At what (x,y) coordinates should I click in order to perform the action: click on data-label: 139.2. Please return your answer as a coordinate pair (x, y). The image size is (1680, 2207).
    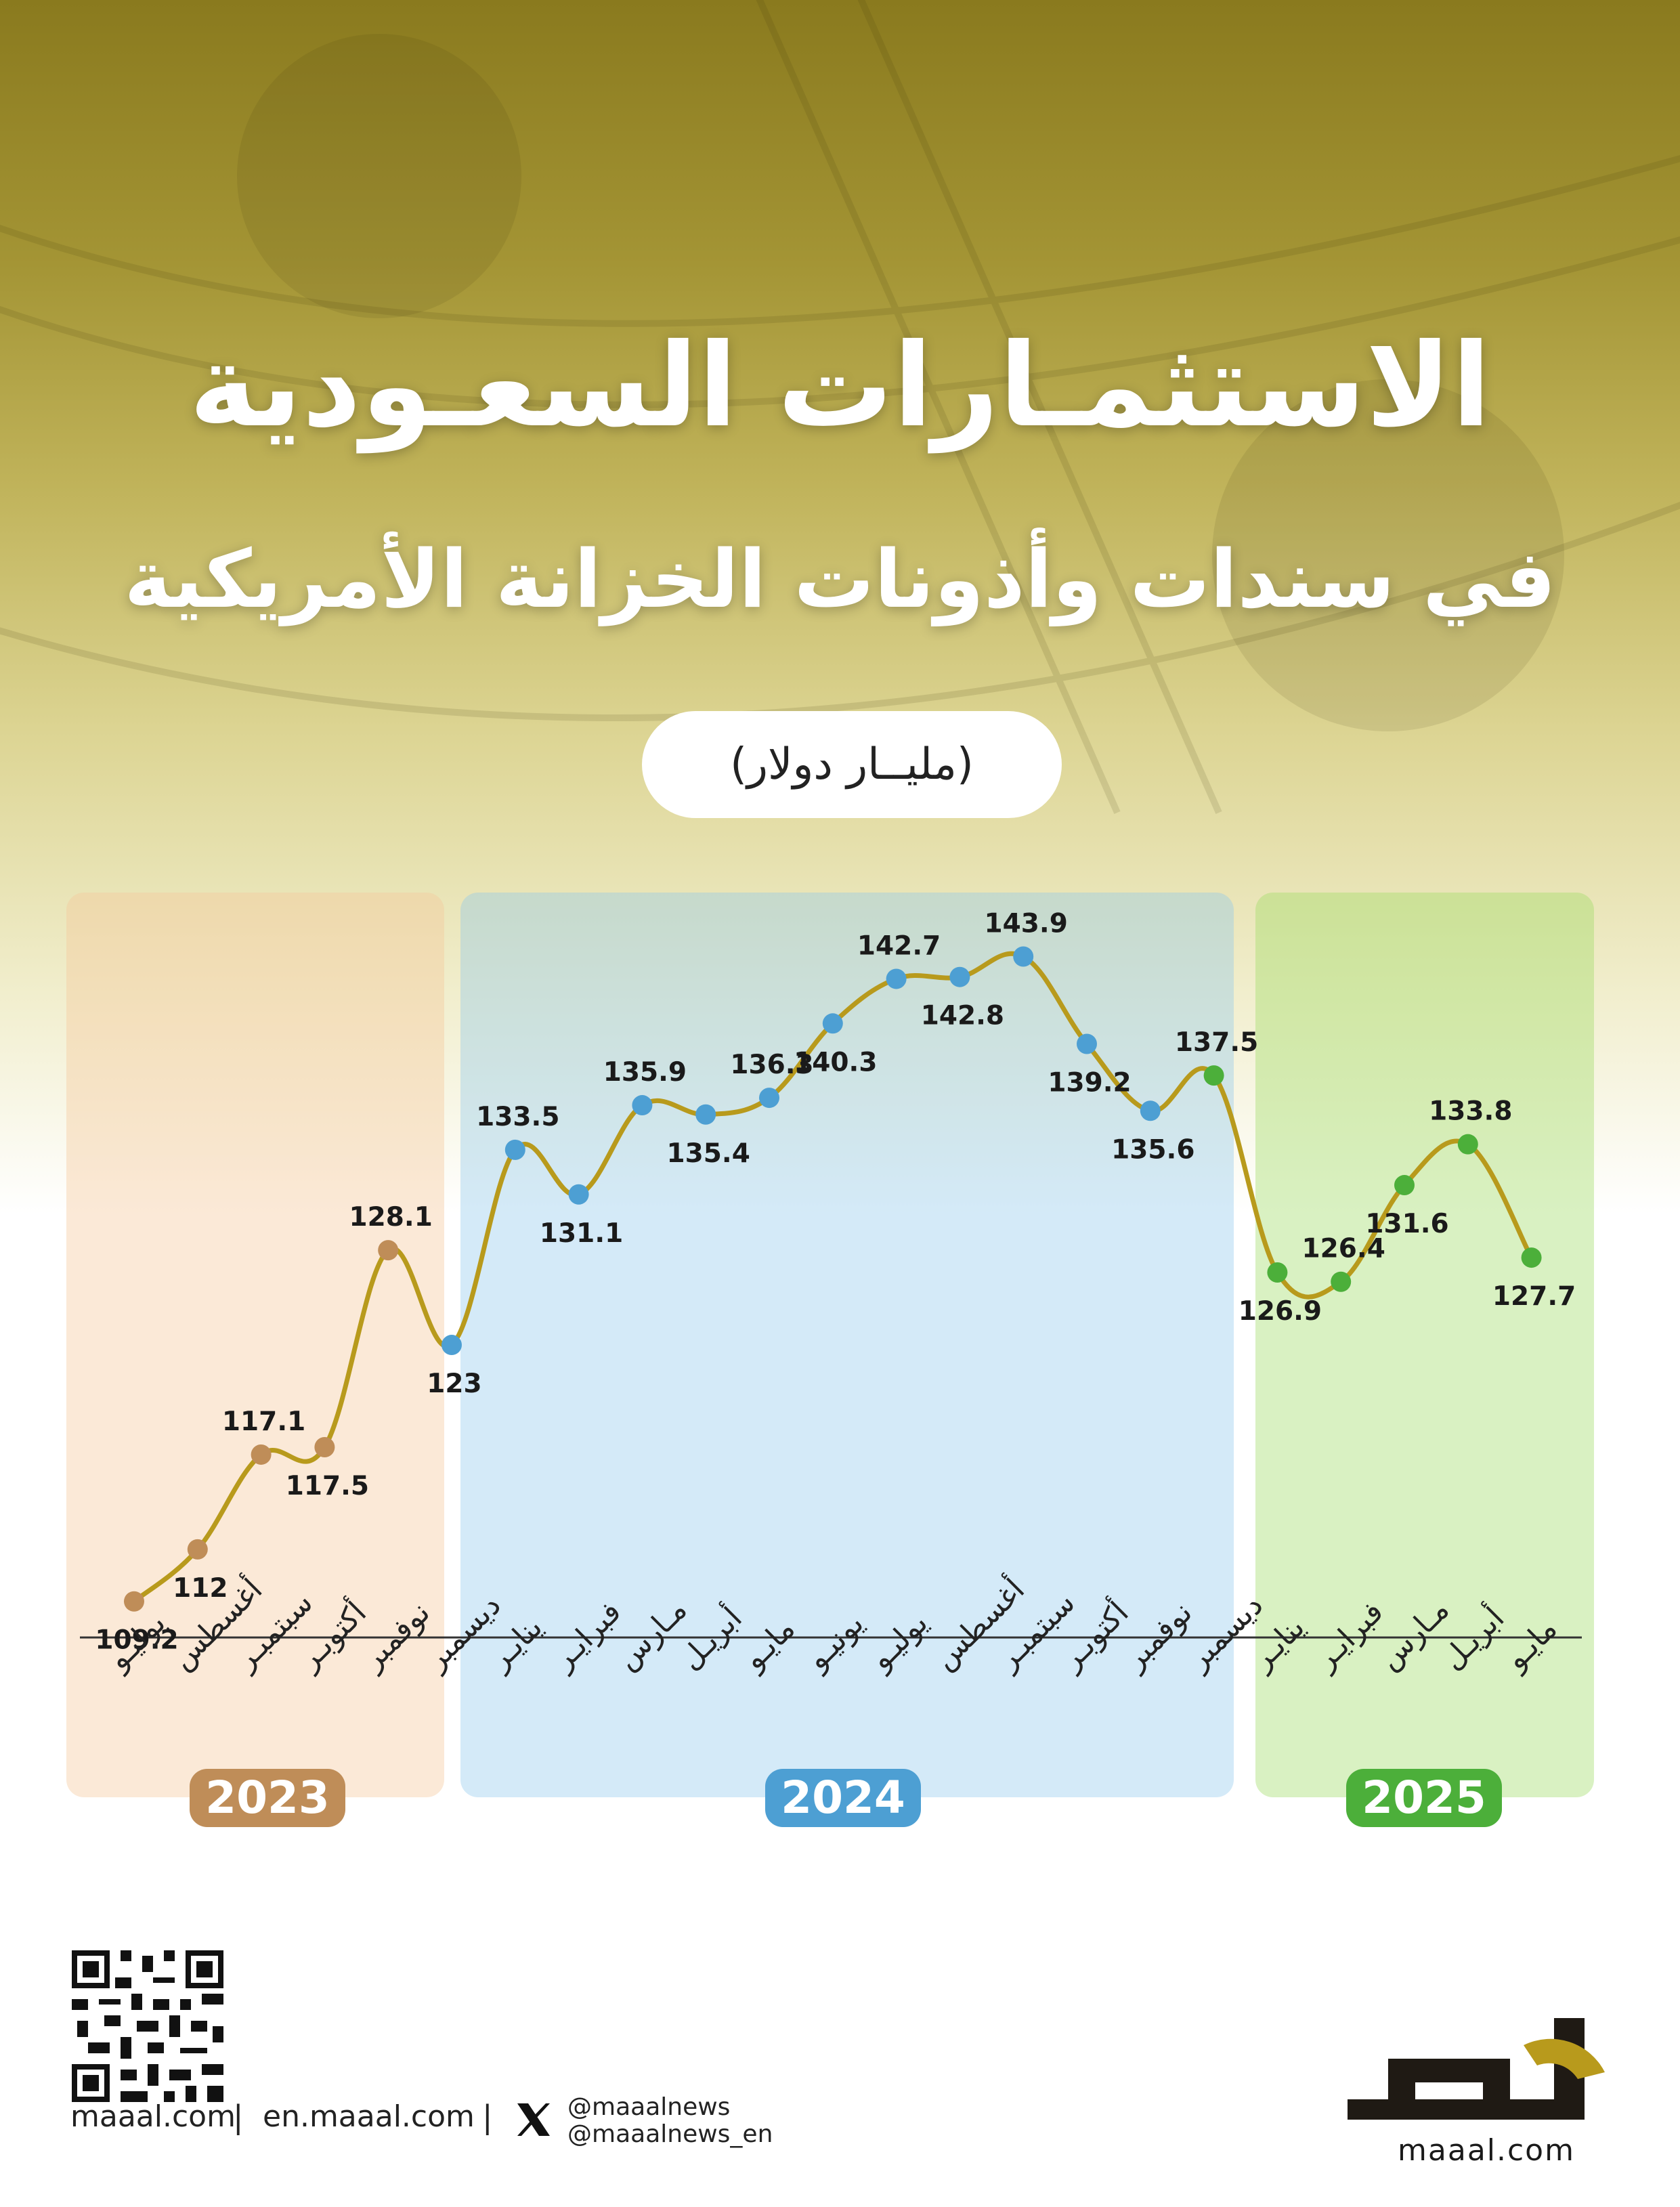
    Looking at the image, I should click on (1089, 1082).